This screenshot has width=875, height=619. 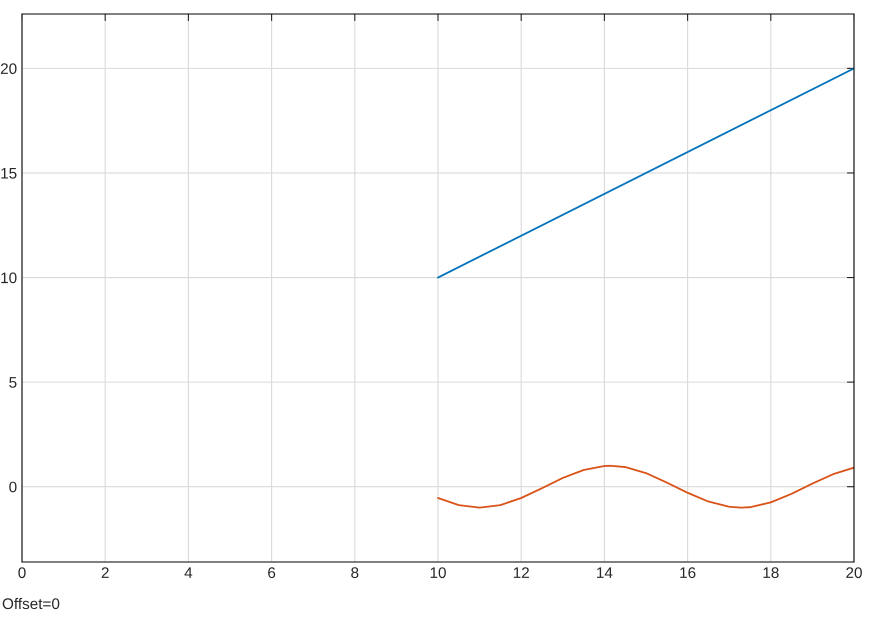 I want to click on x-tick-label: 20, so click(x=854, y=572).